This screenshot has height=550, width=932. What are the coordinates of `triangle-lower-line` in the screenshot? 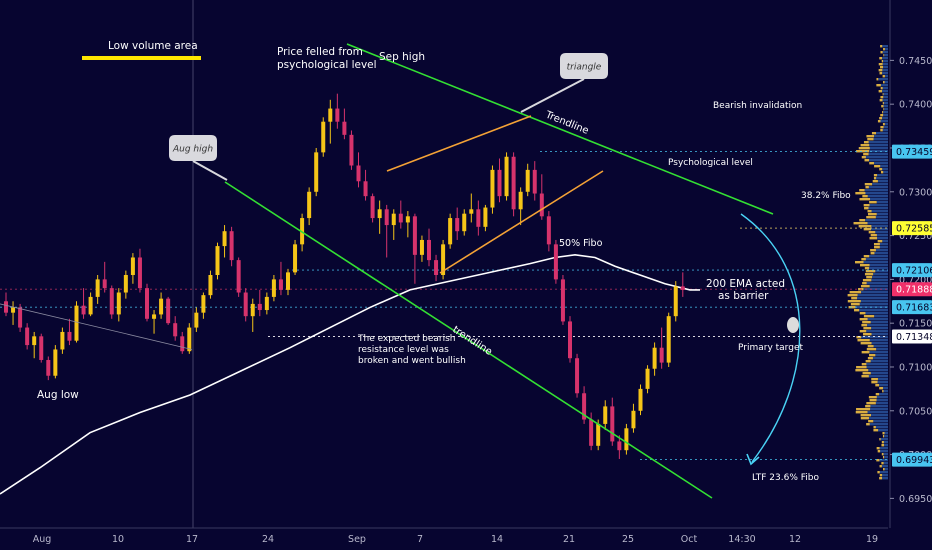 It's located at (521, 222).